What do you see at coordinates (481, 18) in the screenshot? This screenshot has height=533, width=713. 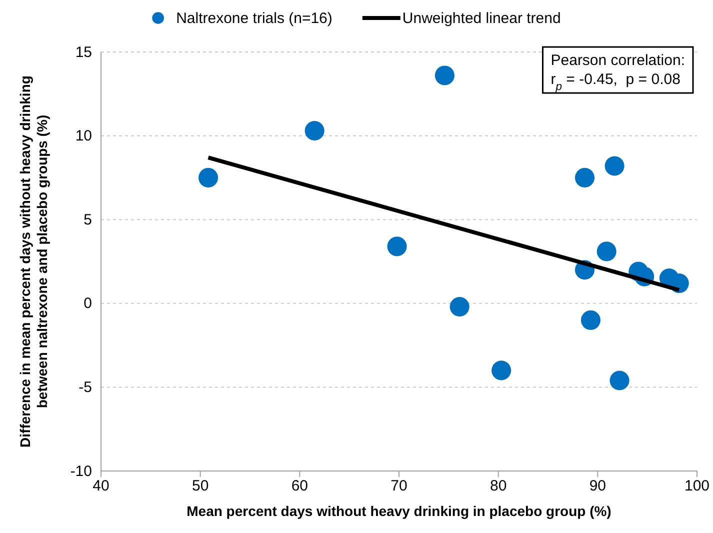 I see `legend-label: Unweighted linear trend` at bounding box center [481, 18].